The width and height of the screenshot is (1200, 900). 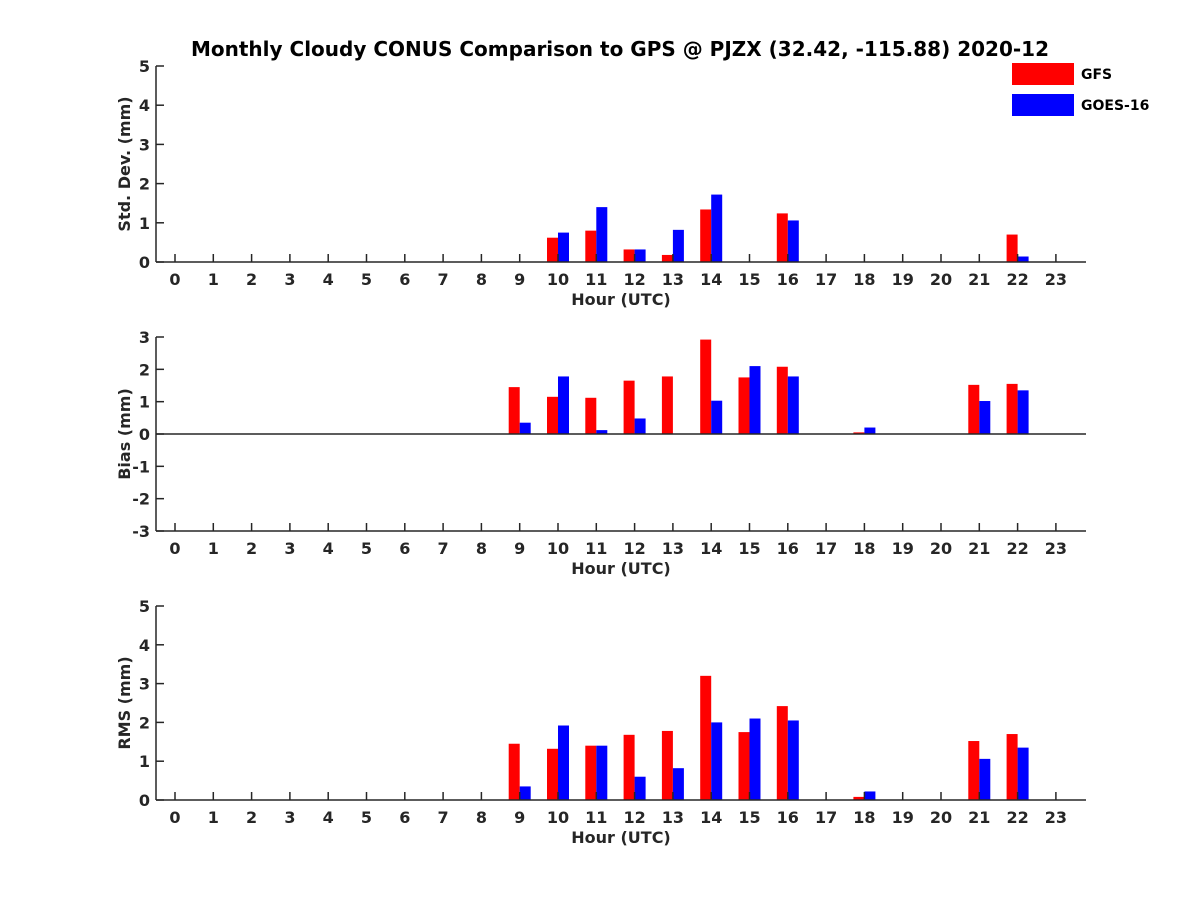 What do you see at coordinates (443, 817) in the screenshot?
I see `x-tick-label-7: 7` at bounding box center [443, 817].